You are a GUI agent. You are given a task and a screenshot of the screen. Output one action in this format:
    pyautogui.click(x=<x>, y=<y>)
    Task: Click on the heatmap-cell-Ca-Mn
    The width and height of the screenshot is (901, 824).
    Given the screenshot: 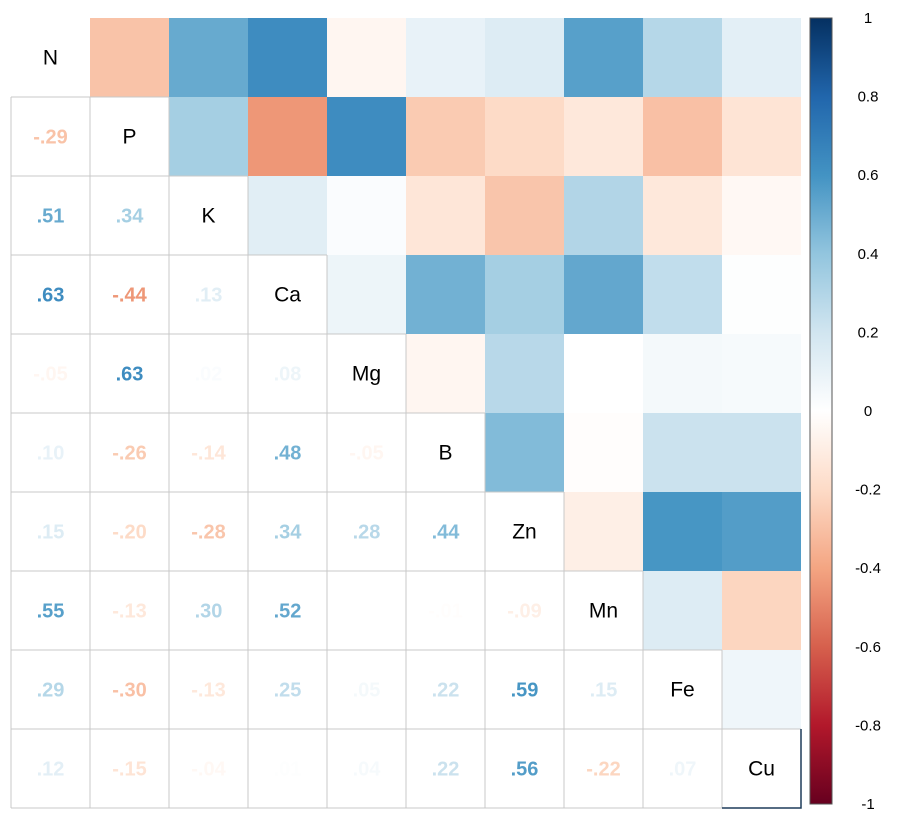 What is the action you would take?
    pyautogui.click(x=603, y=294)
    